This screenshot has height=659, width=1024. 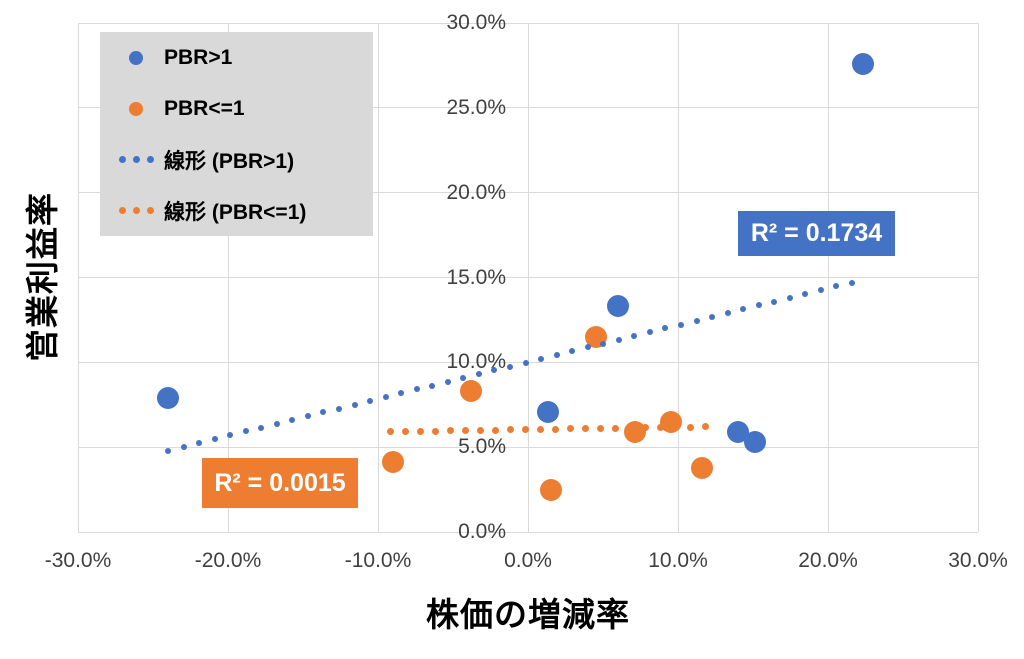 What do you see at coordinates (378, 560) in the screenshot?
I see `x-tick-label: -10.0%` at bounding box center [378, 560].